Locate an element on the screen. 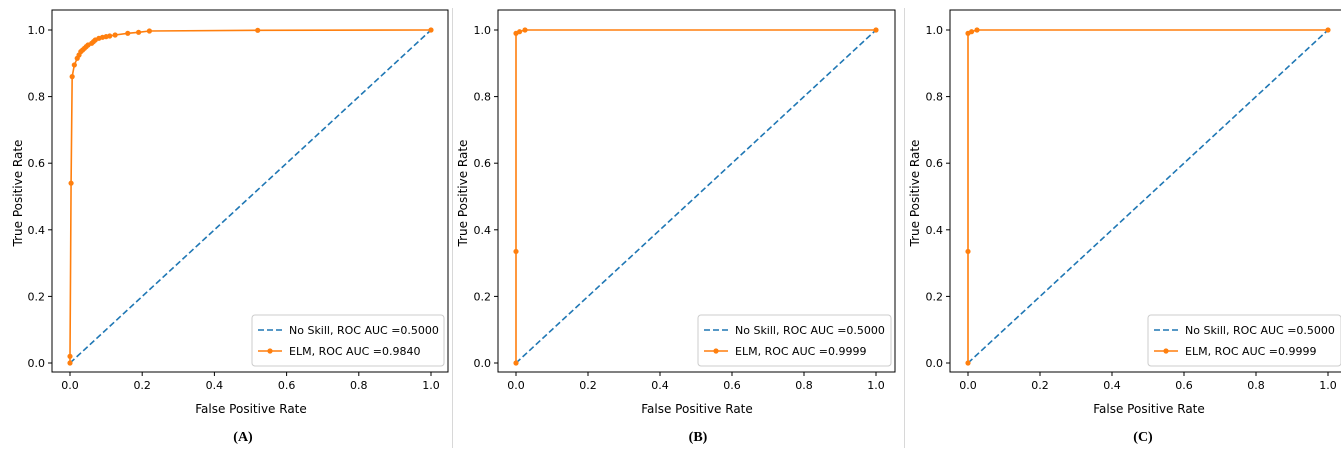 The width and height of the screenshot is (1341, 453). y-axis-label-a: True Positive Rate is located at coordinates (18, 193).